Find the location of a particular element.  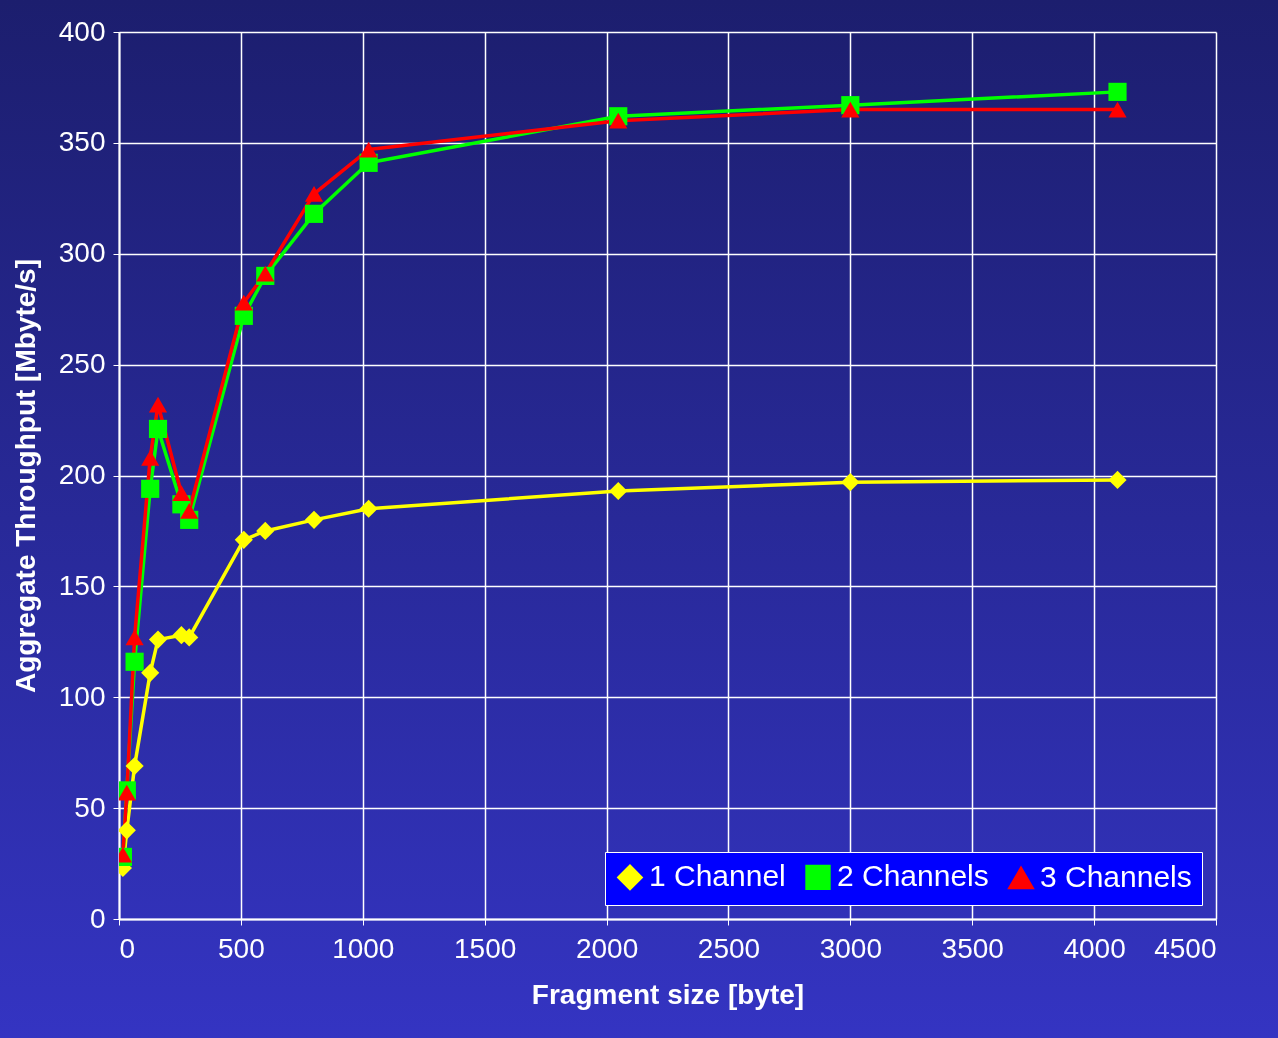

y-tick-label: 250 is located at coordinates (82, 364).